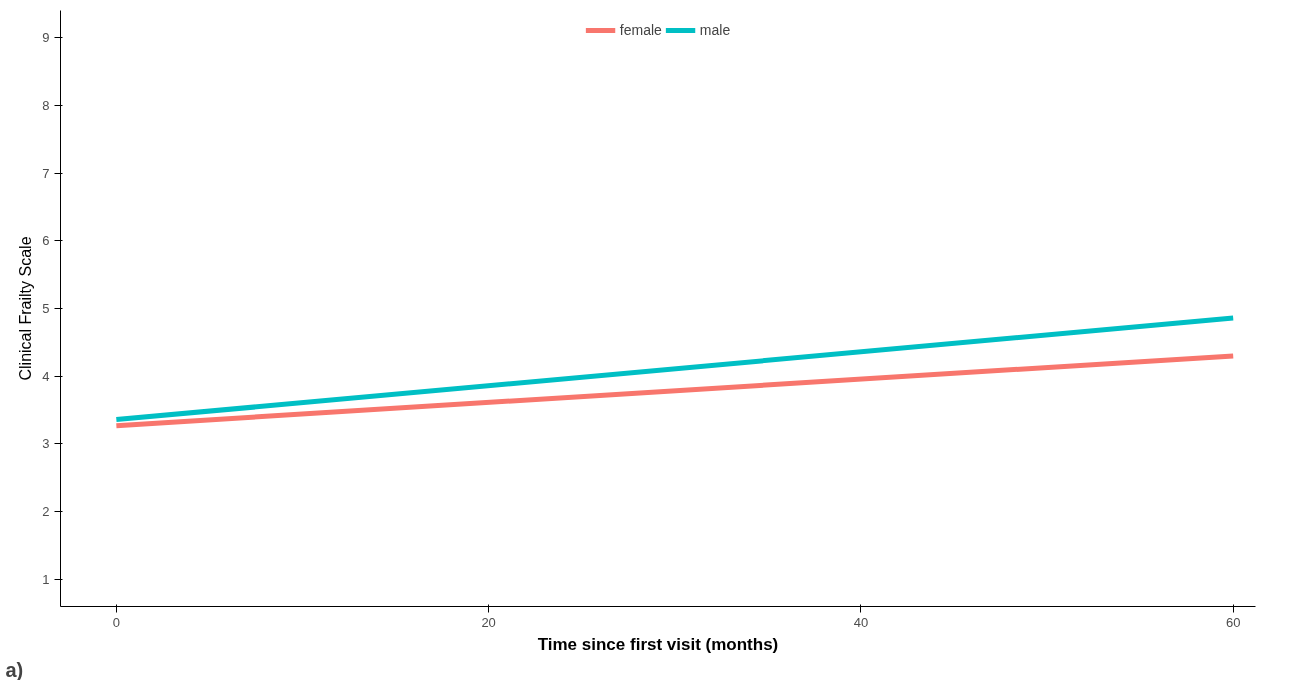 The width and height of the screenshot is (1303, 689). Describe the element at coordinates (46, 579) in the screenshot. I see `y-tick-label: 1` at that location.